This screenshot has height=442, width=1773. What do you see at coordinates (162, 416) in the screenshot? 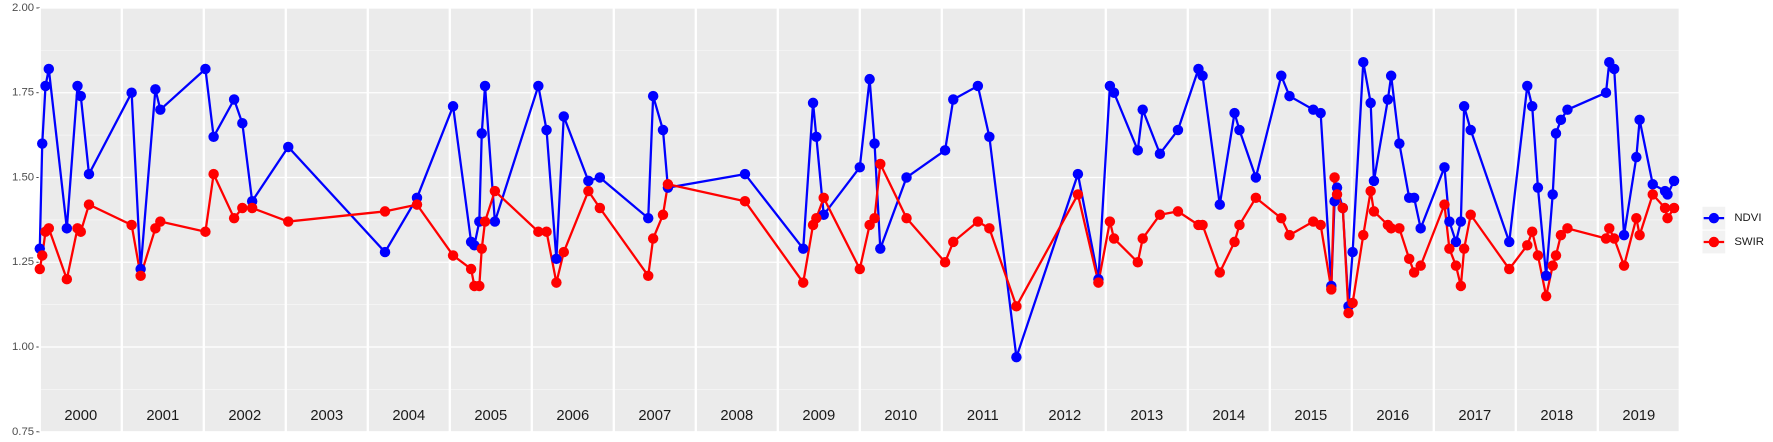
I see `x-tick-label: 2001` at bounding box center [162, 416].